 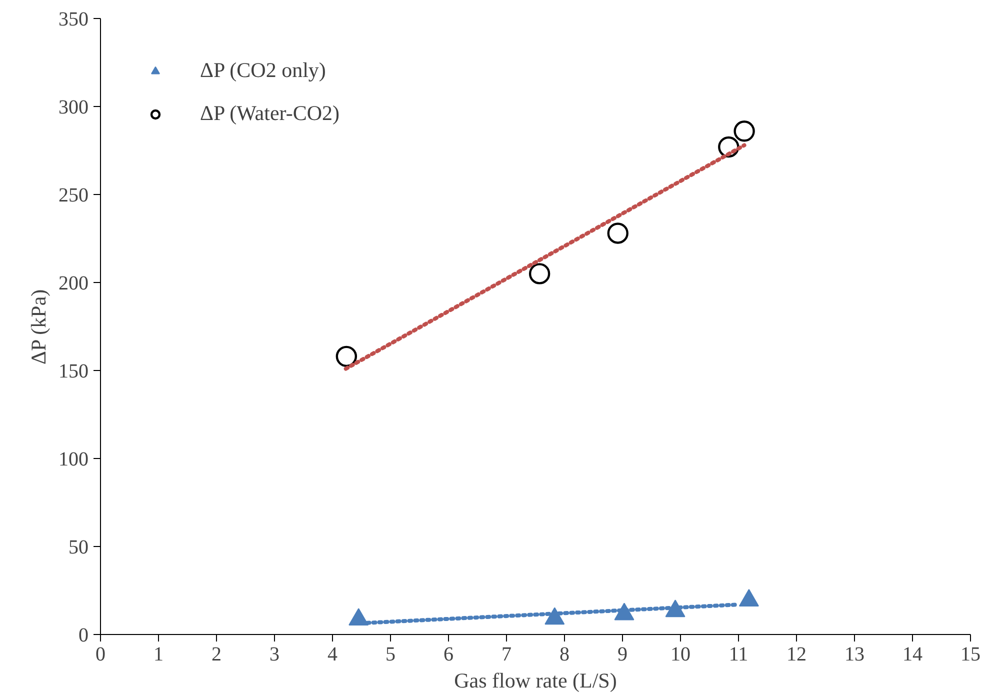 What do you see at coordinates (738, 655) in the screenshot?
I see `x-tick-label: 11` at bounding box center [738, 655].